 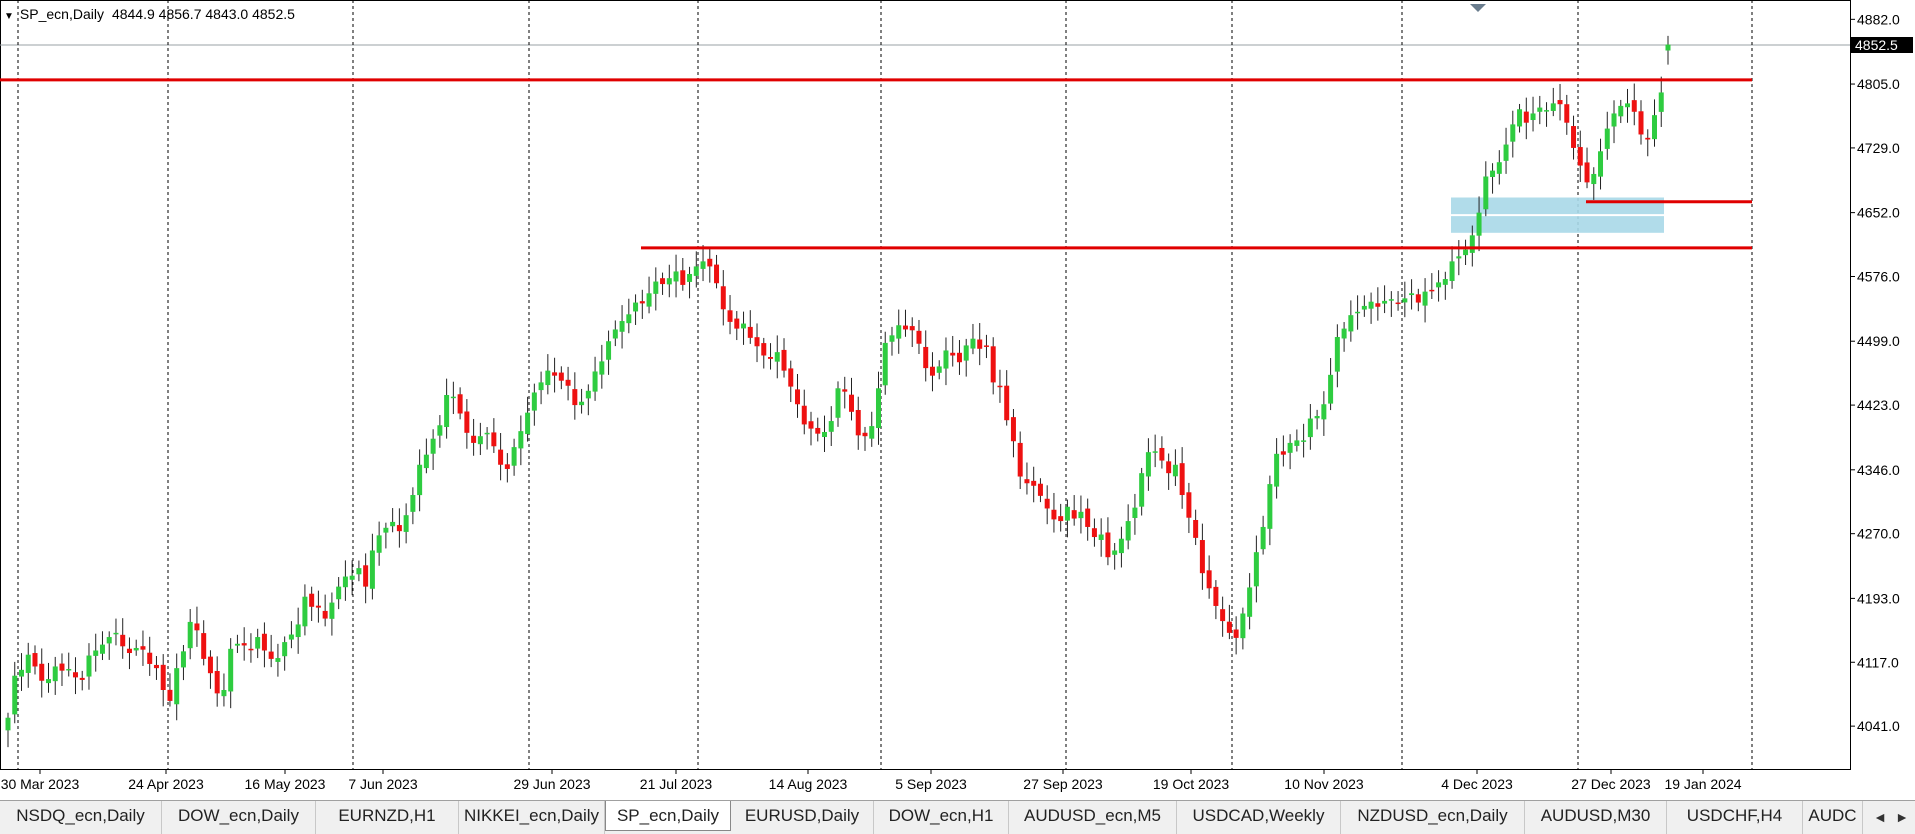 I want to click on current-price-tag, so click(x=1882, y=45).